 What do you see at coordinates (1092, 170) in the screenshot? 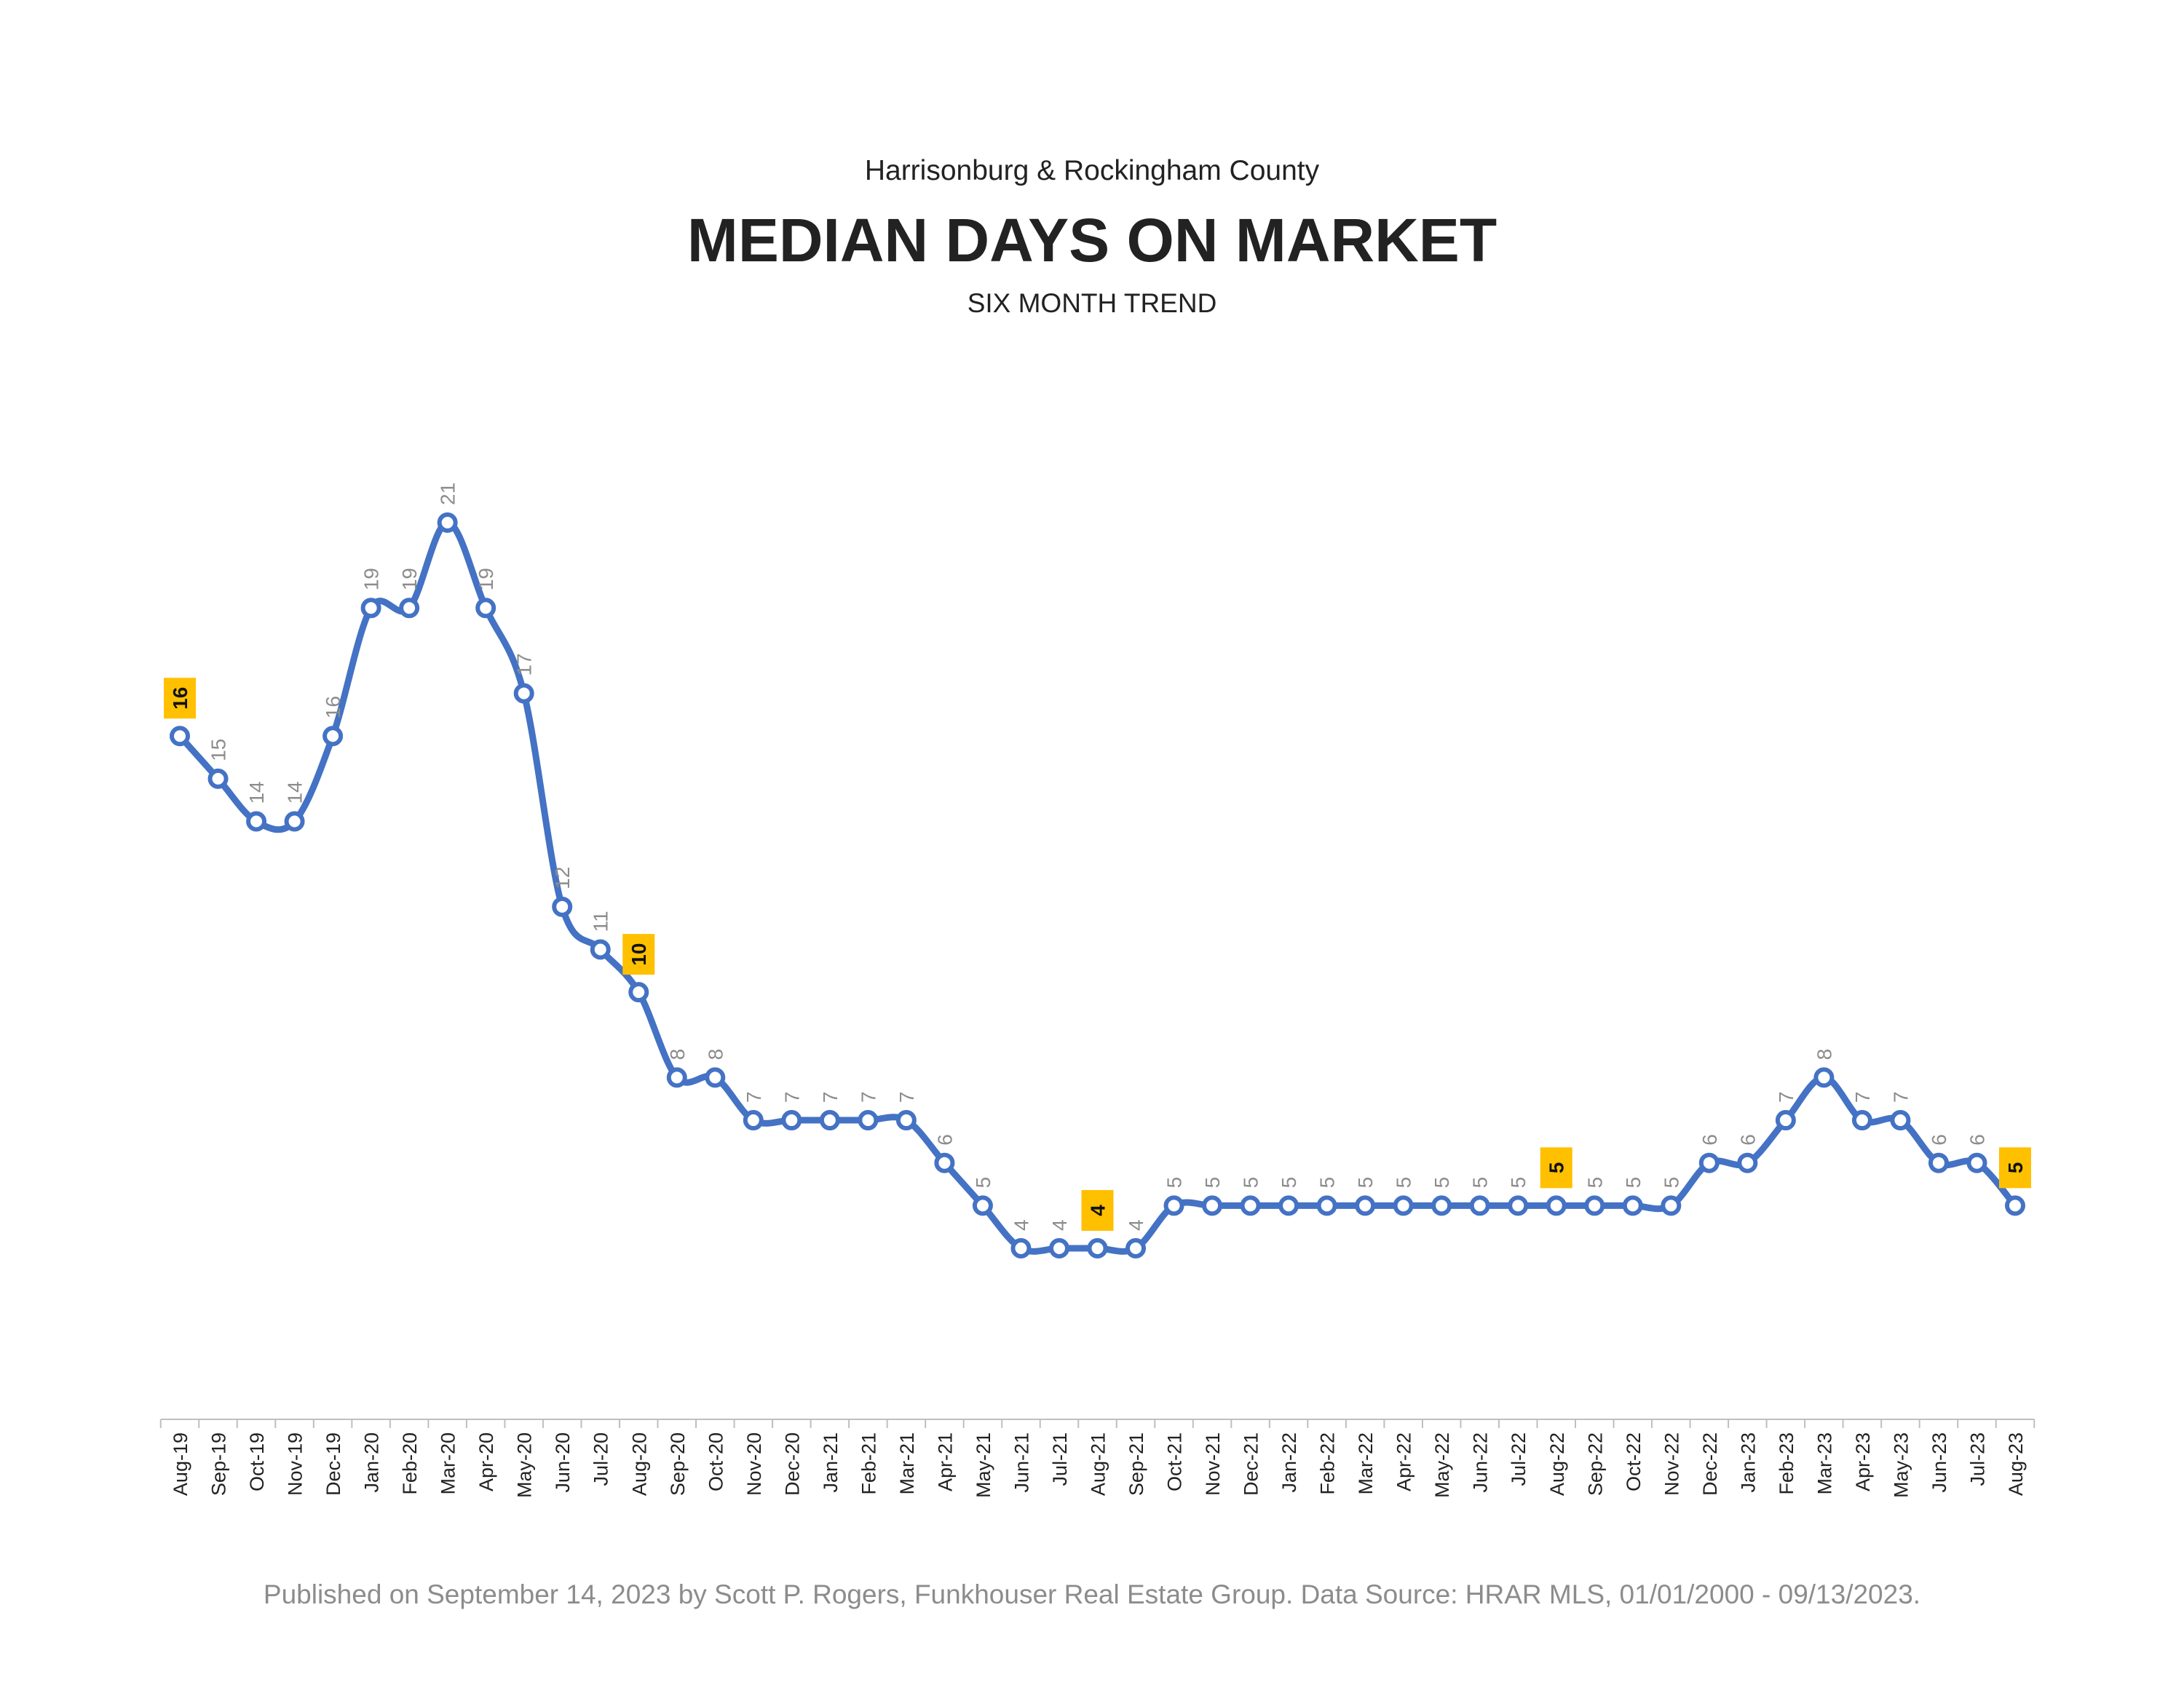
I see `chart-region-subtitle: Harrisonburg & Rockingham County` at bounding box center [1092, 170].